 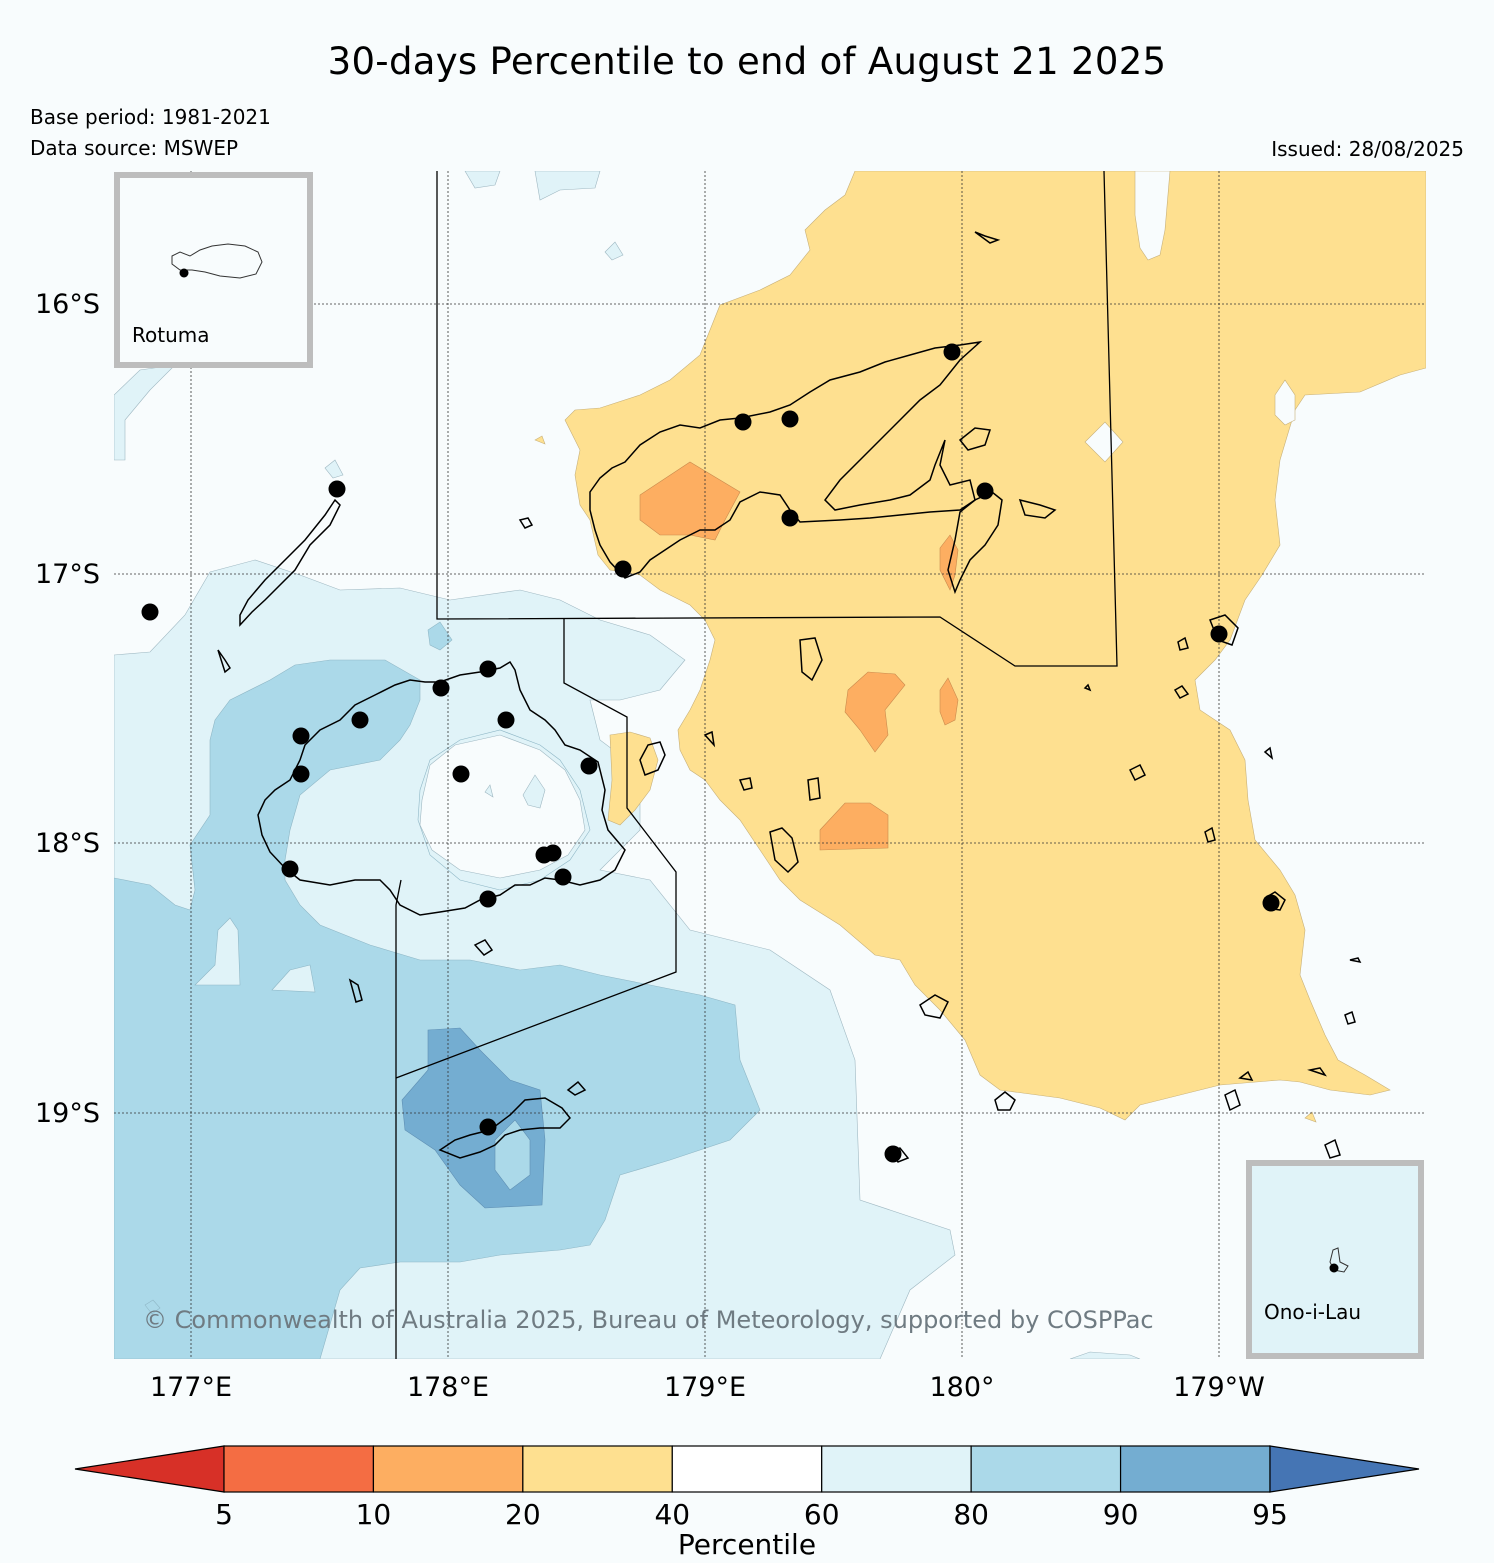 What do you see at coordinates (786, 459) in the screenshot?
I see `island-vanua-levu` at bounding box center [786, 459].